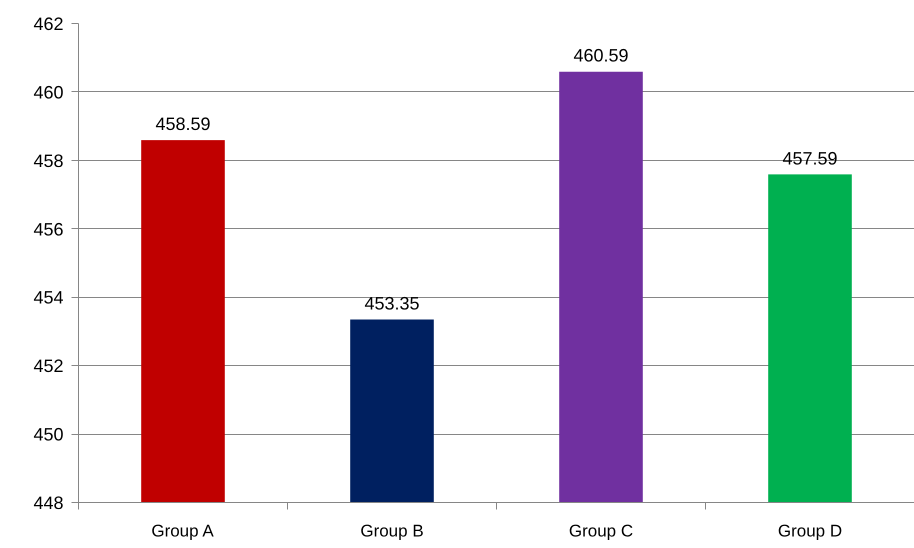 The image size is (914, 548). Describe the element at coordinates (48, 434) in the screenshot. I see `y-tick-label: 450` at that location.